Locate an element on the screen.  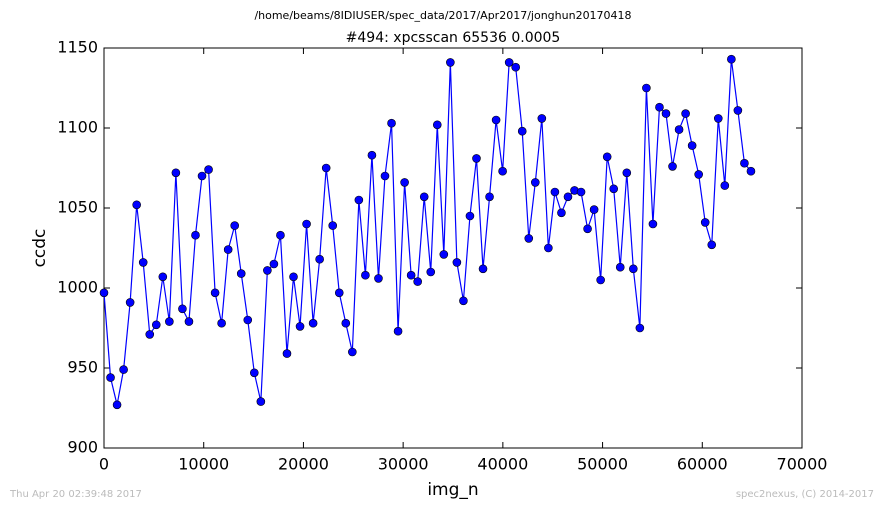
y-axis-label: ccdc is located at coordinates (40, 248).